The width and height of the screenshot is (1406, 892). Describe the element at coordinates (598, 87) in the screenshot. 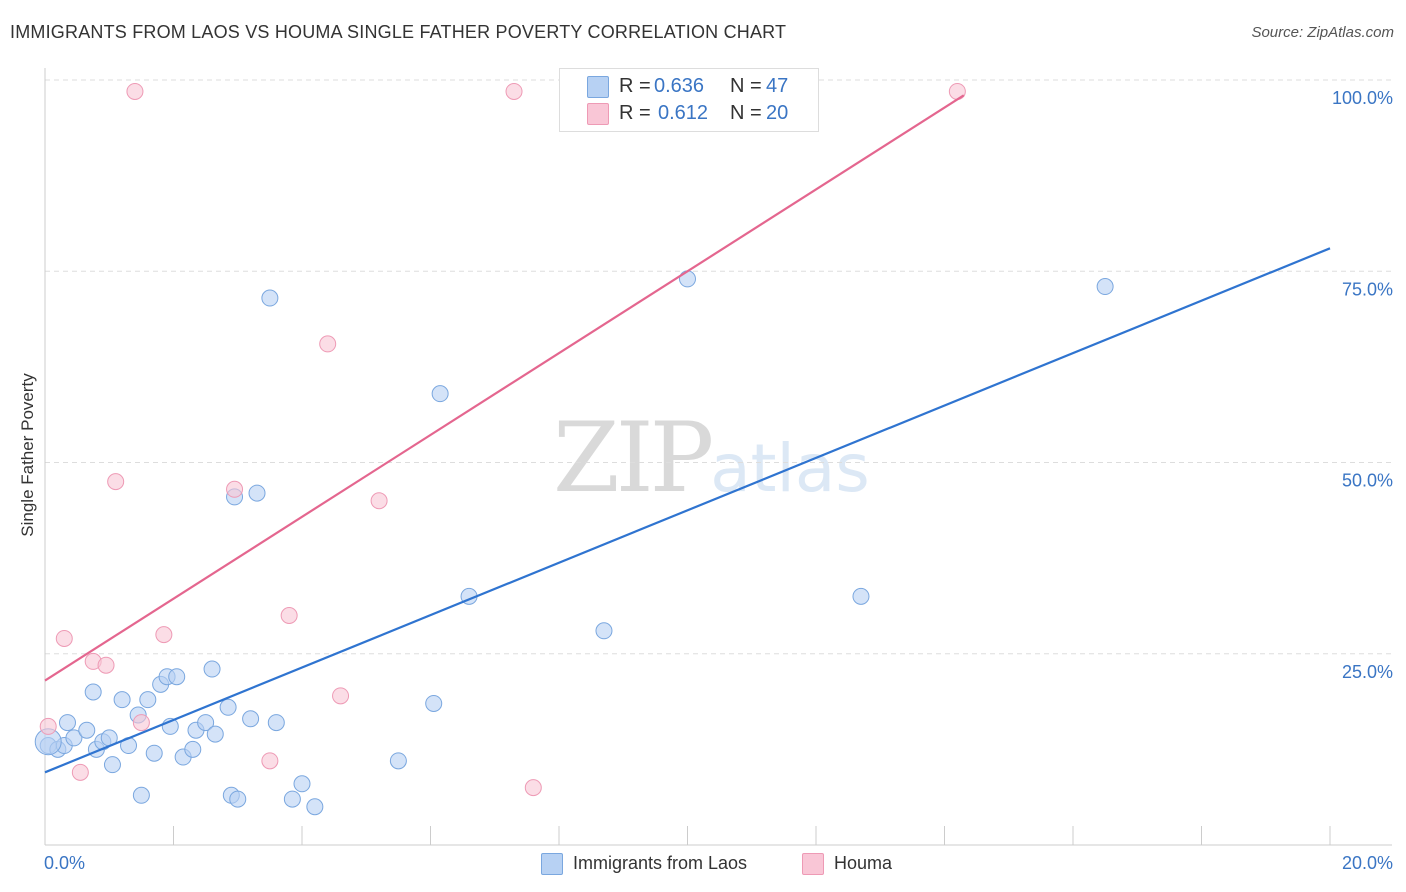

I see `legend-swatch-laos` at that location.